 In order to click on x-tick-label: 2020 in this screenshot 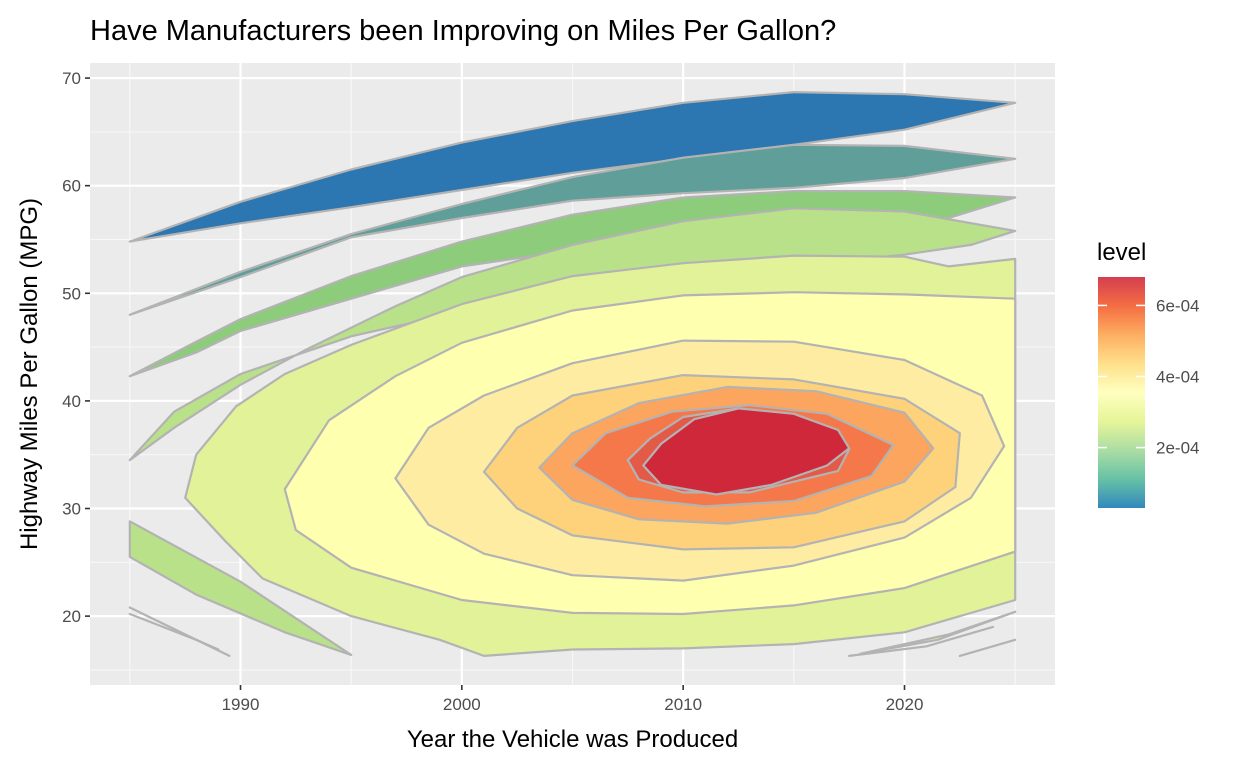, I will do `click(905, 704)`.